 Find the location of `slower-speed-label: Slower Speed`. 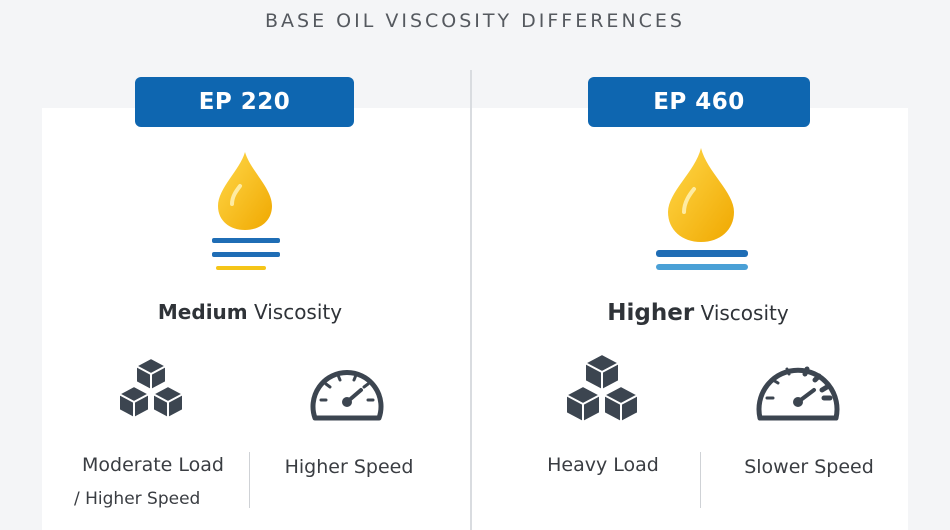

slower-speed-label: Slower Speed is located at coordinates (809, 467).